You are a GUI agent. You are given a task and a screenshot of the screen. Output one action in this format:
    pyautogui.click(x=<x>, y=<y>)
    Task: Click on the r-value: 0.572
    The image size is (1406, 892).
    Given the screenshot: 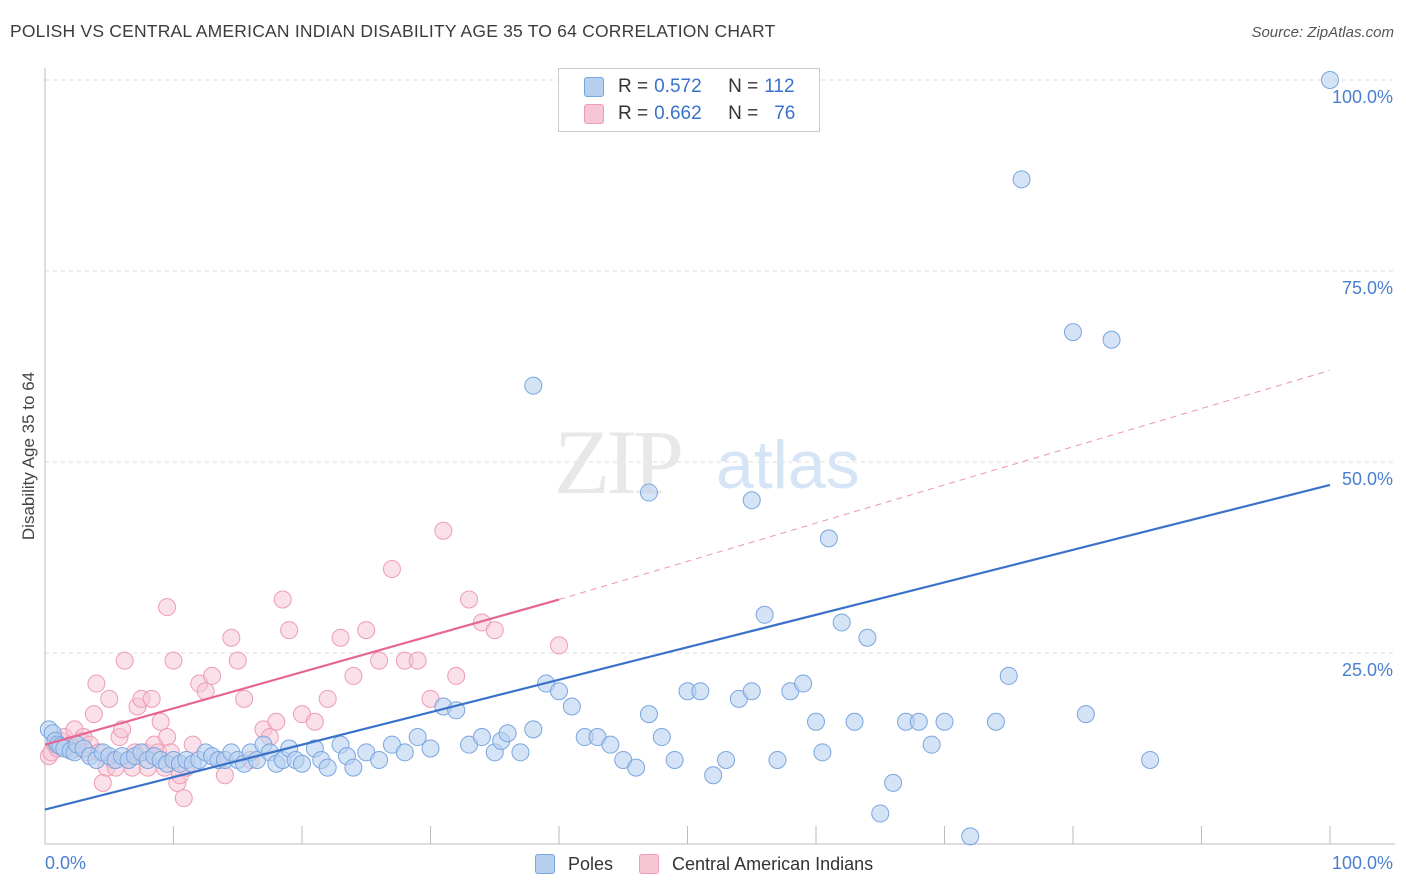 What is the action you would take?
    pyautogui.click(x=678, y=86)
    